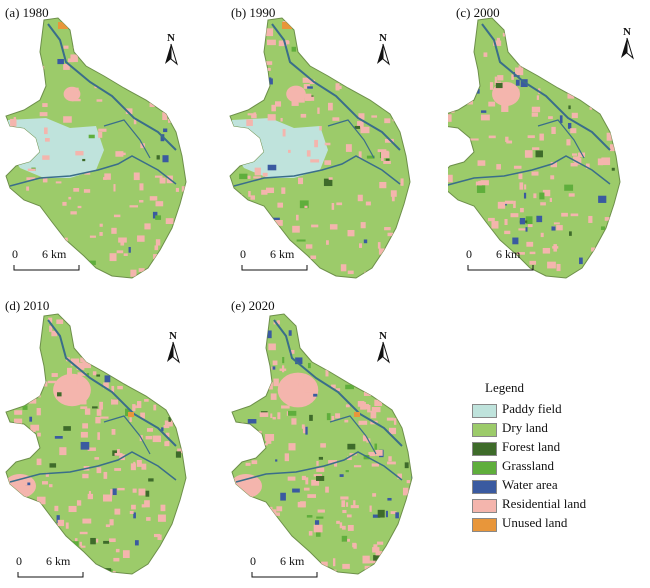  I want to click on legend-item-unused-land: Unused land, so click(557, 523).